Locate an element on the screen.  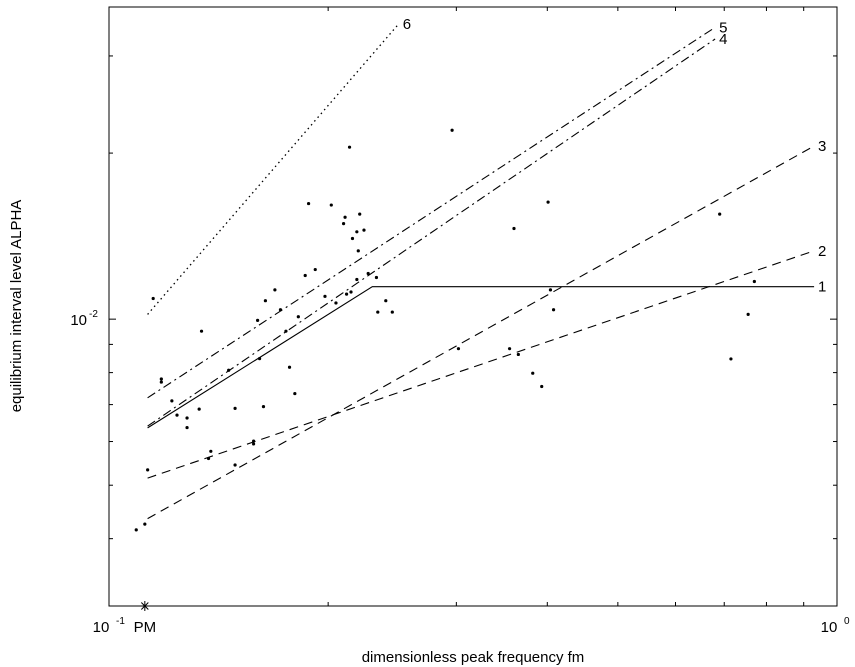
pm-label: PM is located at coordinates (145, 627).